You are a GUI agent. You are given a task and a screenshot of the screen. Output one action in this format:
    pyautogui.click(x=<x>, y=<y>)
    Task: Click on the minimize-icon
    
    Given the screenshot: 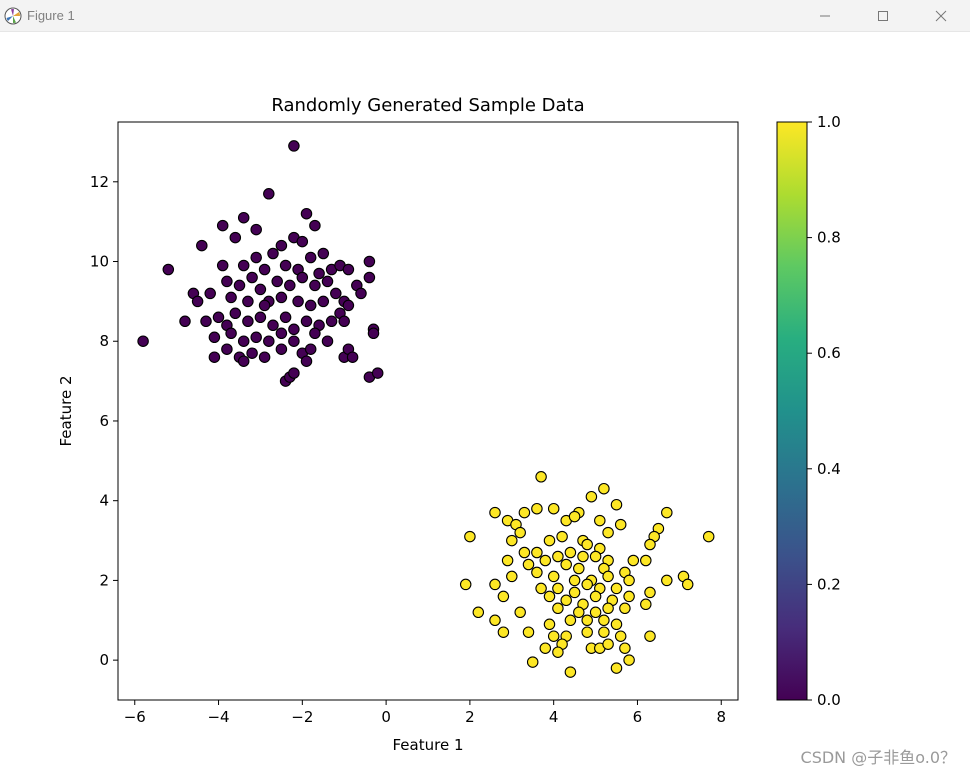 What is the action you would take?
    pyautogui.click(x=825, y=15)
    